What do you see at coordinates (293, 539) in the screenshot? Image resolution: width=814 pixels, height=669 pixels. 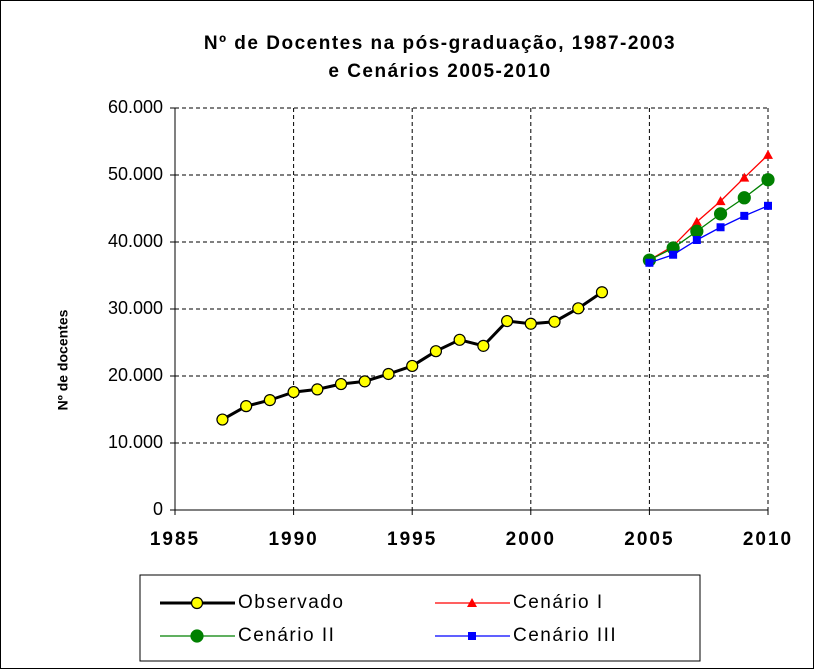 I see `x-tick-label: 1990` at bounding box center [293, 539].